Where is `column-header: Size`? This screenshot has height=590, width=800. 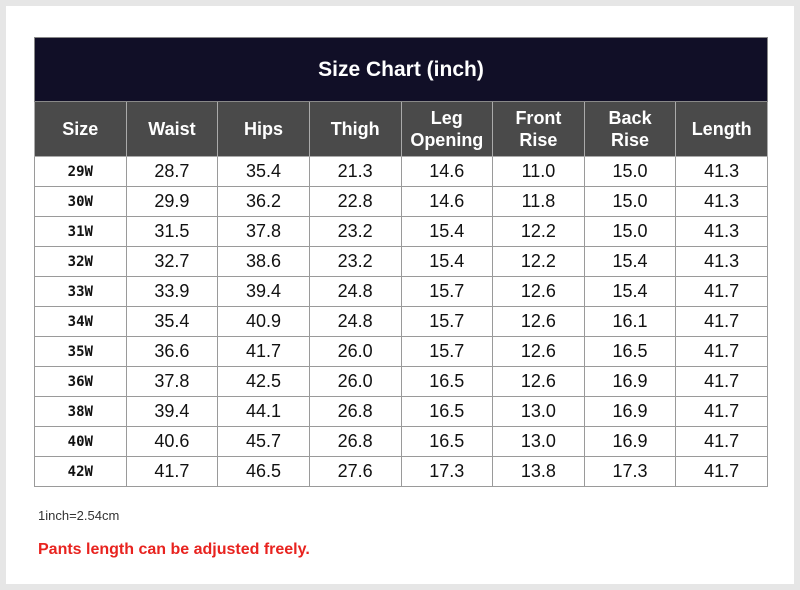 column-header: Size is located at coordinates (80, 129).